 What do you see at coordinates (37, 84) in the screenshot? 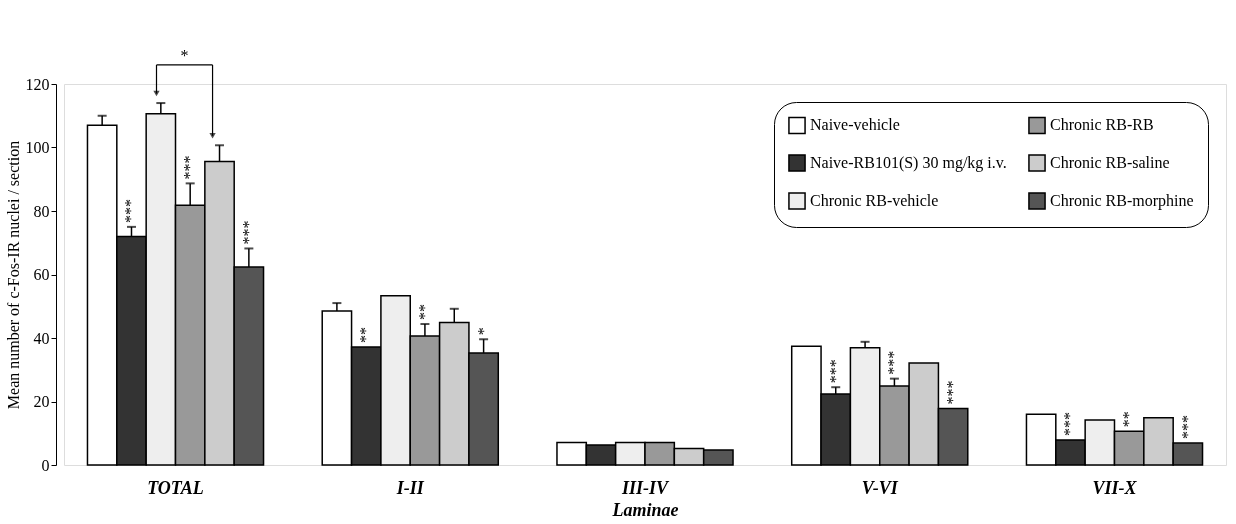
I see `y-tick-label: 120` at bounding box center [37, 84].